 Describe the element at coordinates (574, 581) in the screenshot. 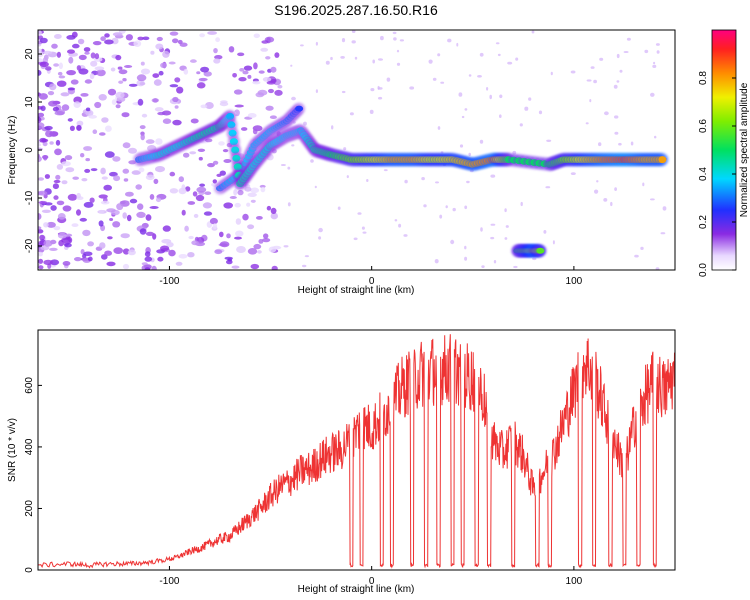

I see `snr-x-tick-label: 100` at that location.